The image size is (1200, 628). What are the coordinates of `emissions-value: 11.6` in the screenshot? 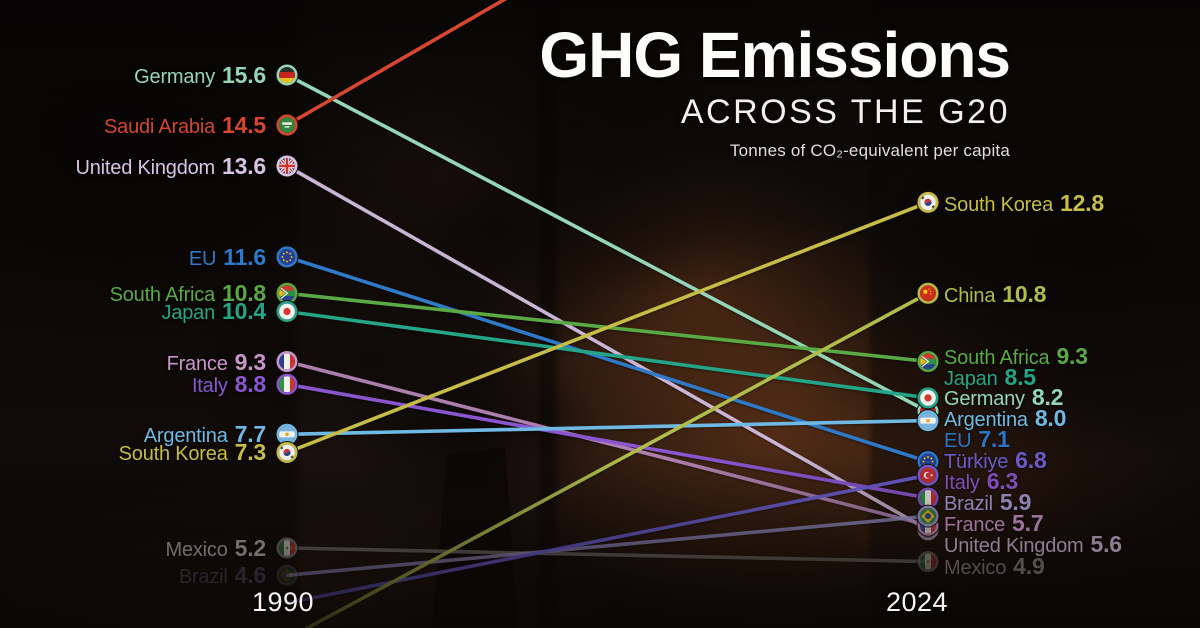 It's located at (244, 256).